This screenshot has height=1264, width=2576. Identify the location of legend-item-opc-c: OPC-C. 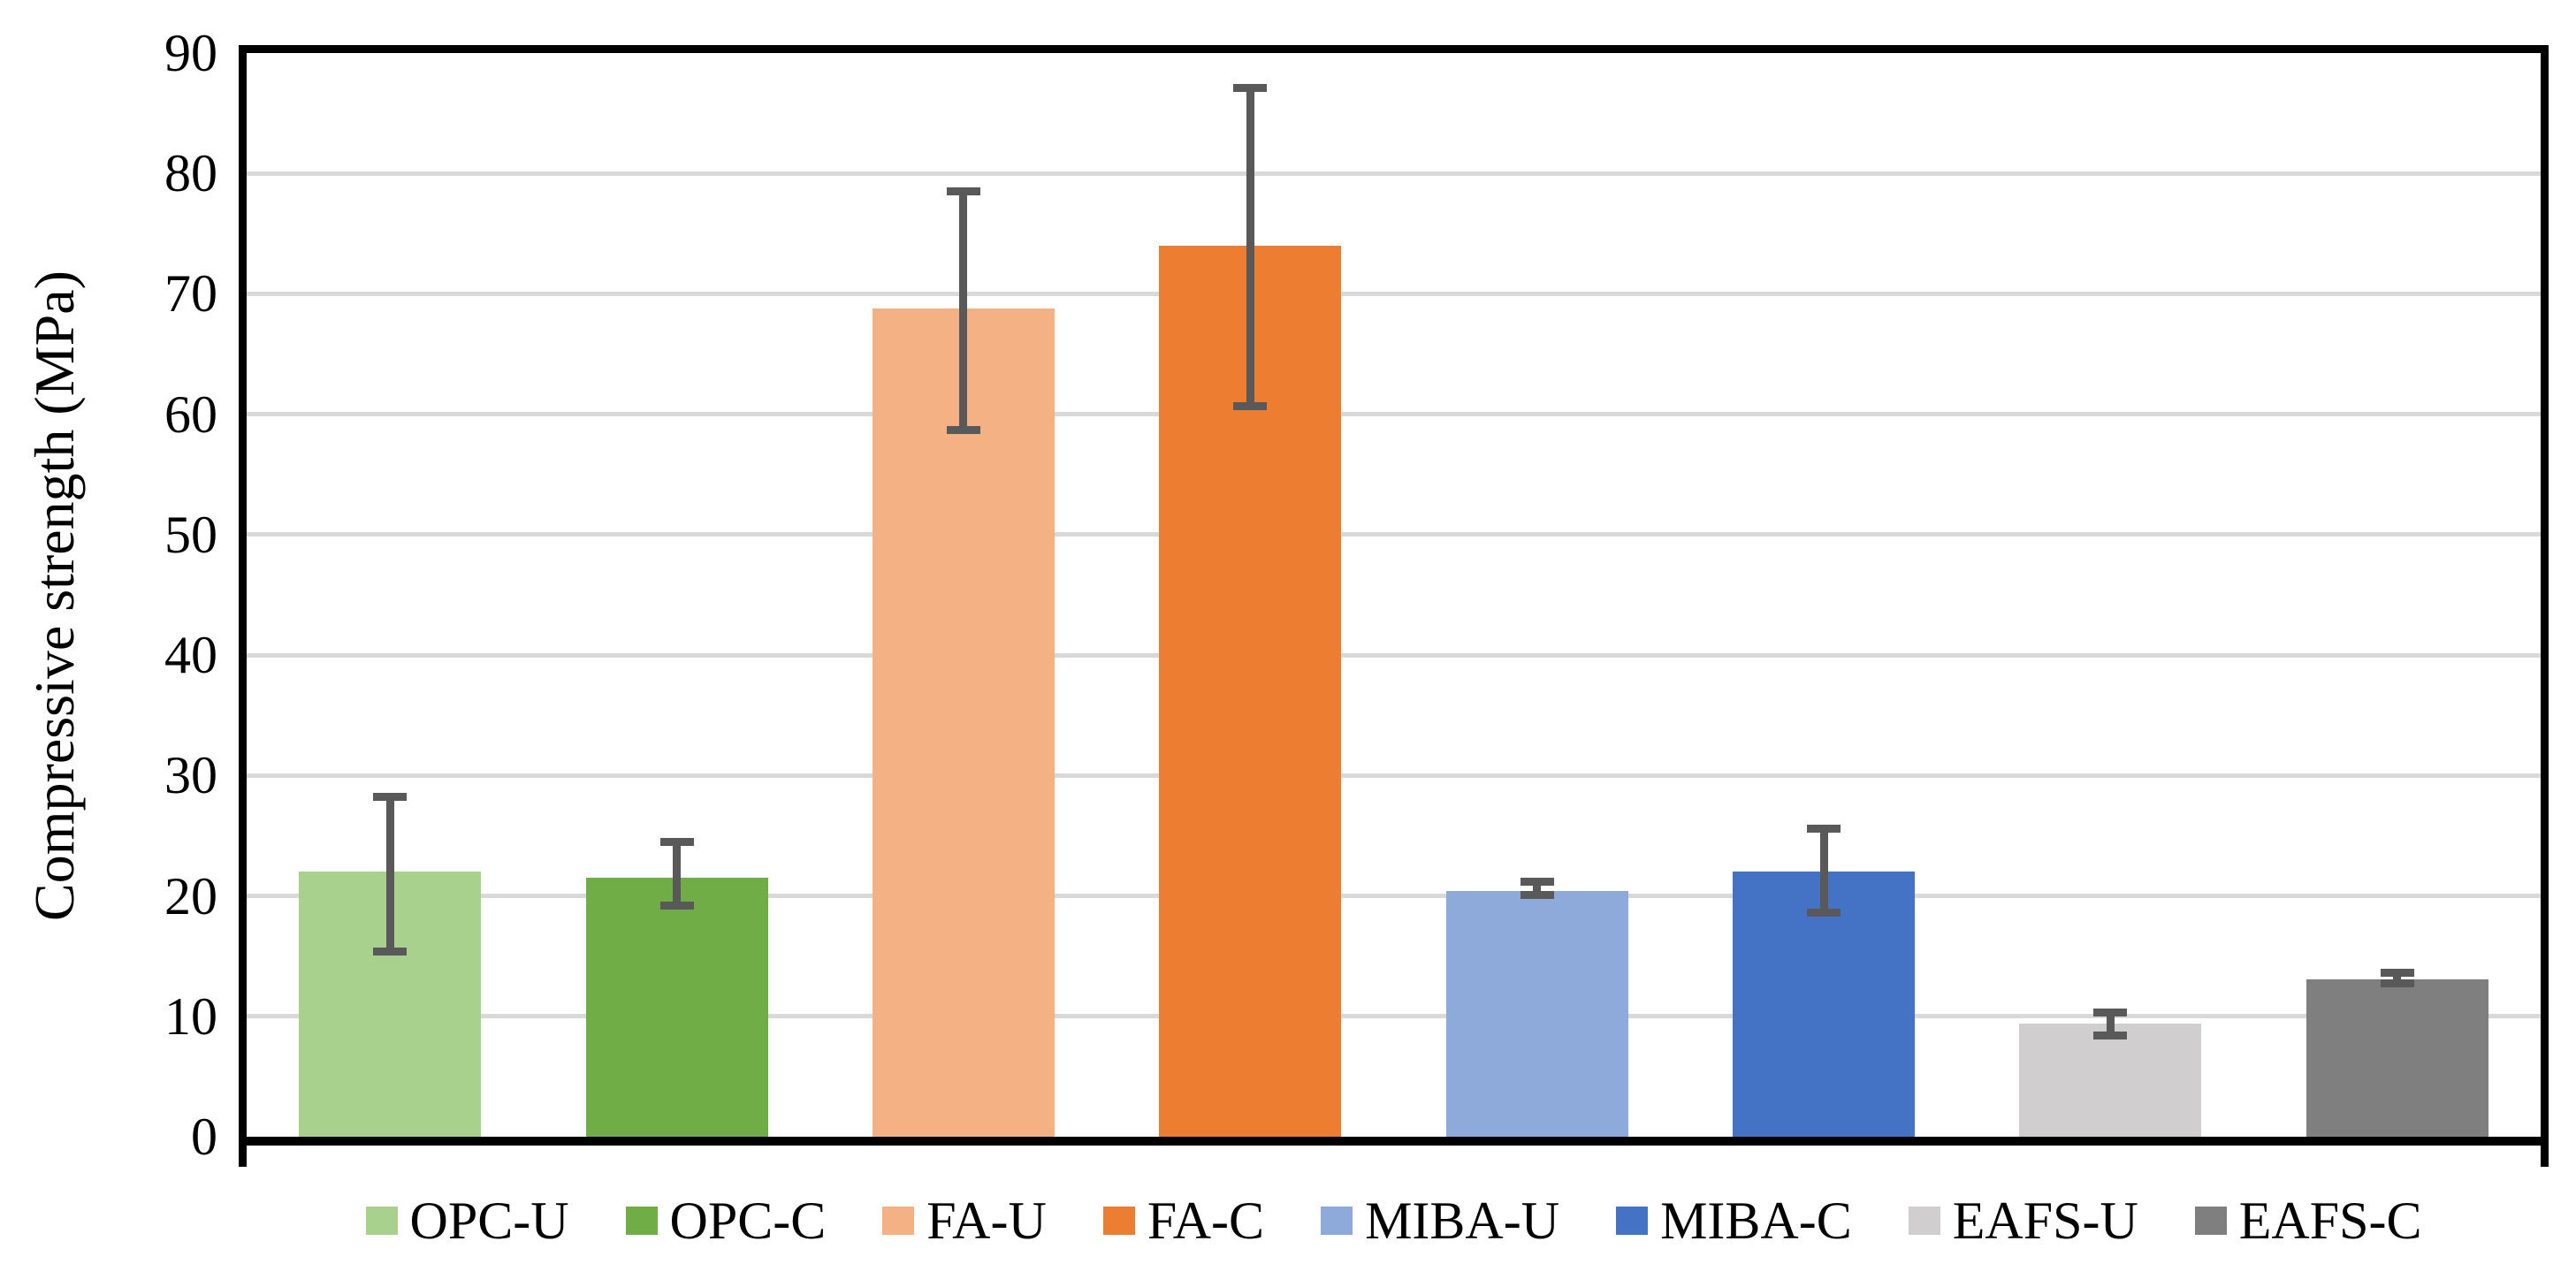
(726, 1221).